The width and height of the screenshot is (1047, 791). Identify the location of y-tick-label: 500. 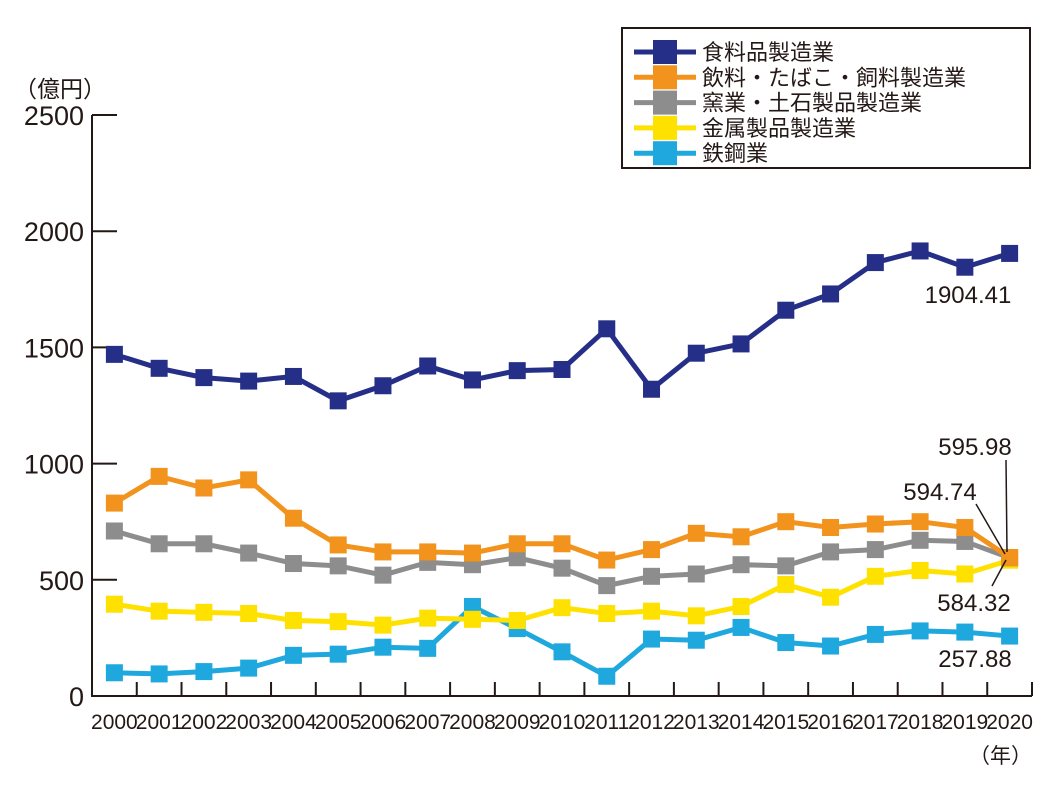
(61, 581).